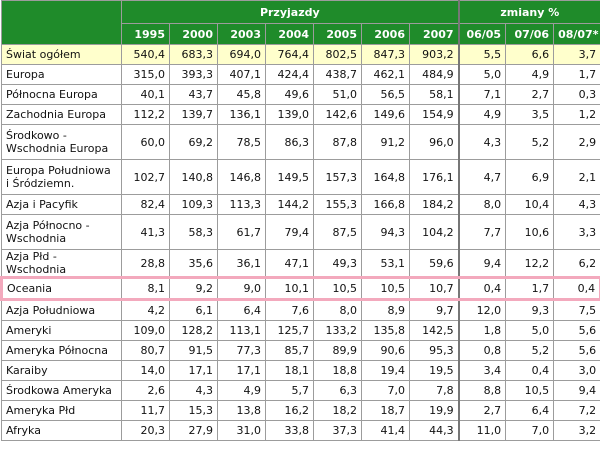 This screenshot has width=600, height=464. Describe the element at coordinates (337, 142) in the screenshot. I see `arrivals-value: 87,8` at that location.